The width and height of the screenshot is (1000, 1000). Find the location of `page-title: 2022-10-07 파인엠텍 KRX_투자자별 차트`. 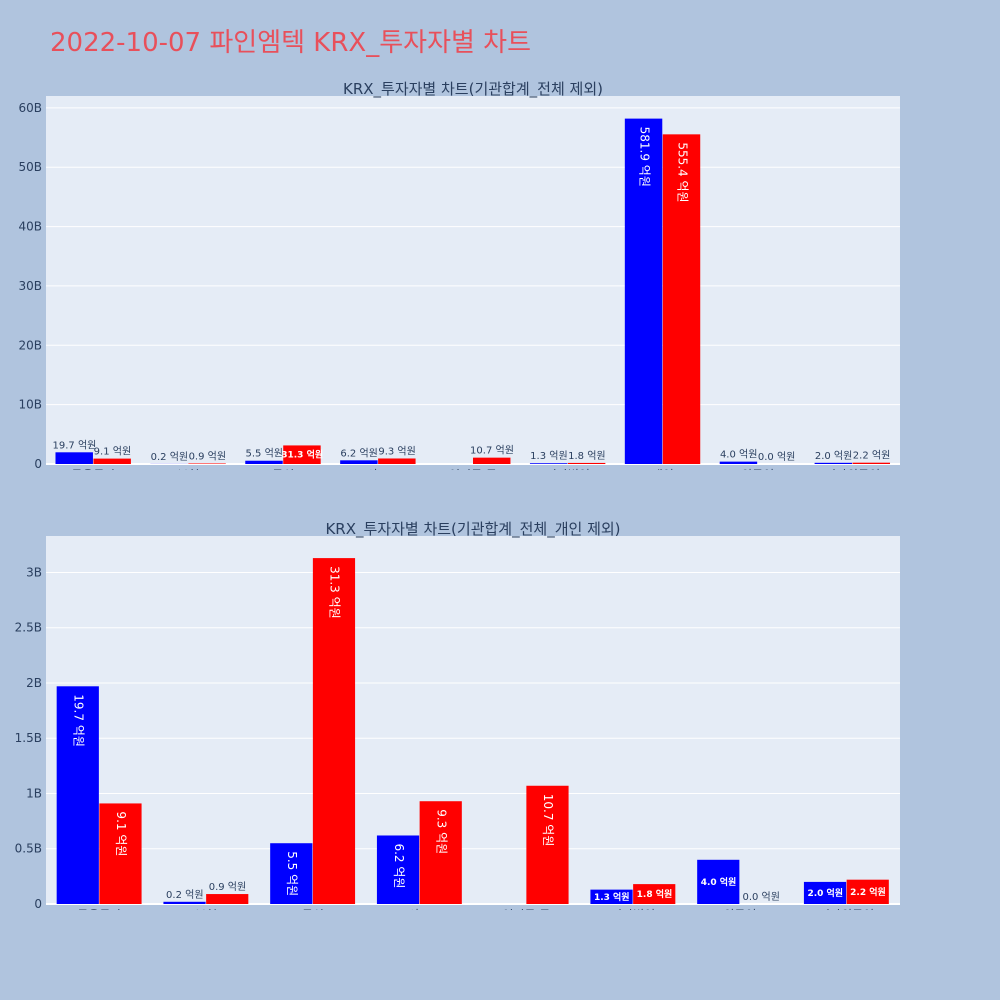

page-title: 2022-10-07 파인엠텍 KRX_투자자별 차트 is located at coordinates (291, 43).